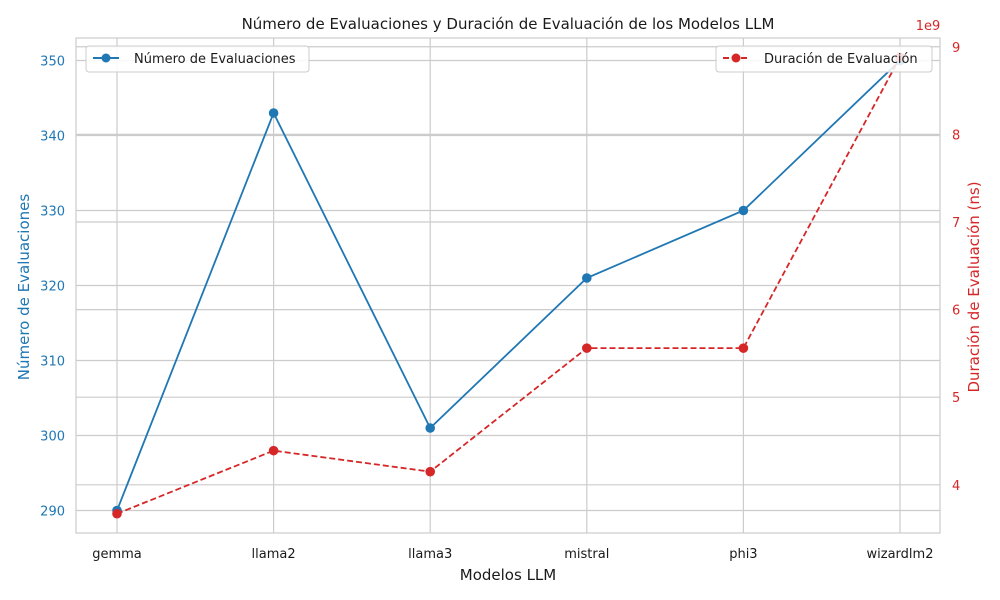  I want to click on x-tick-label: phi3, so click(743, 554).